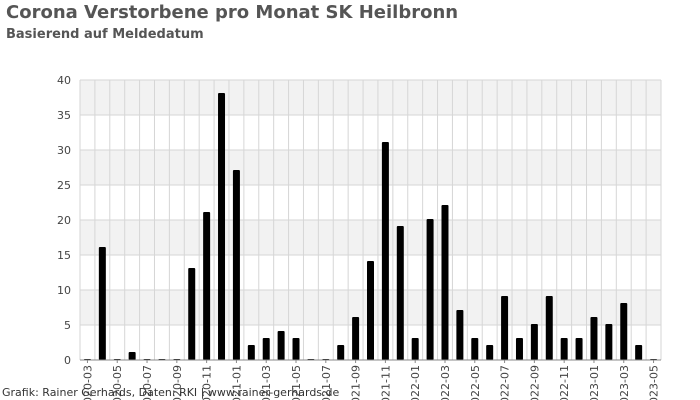 The width and height of the screenshot is (700, 400). Describe the element at coordinates (266, 382) in the screenshot. I see `x-tick-label: 2021-03` at that location.